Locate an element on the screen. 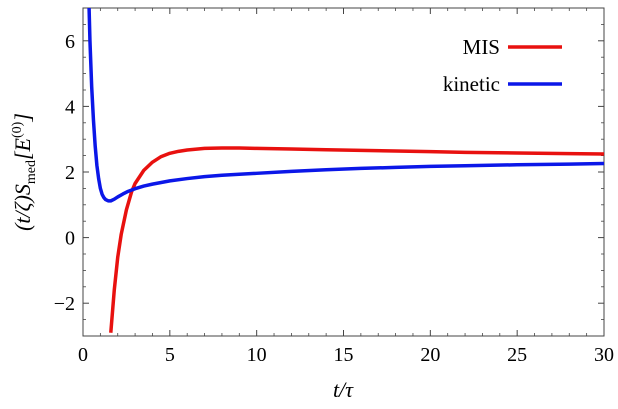 This screenshot has width=618, height=409. y-tick-label: −2 is located at coordinates (64, 304).